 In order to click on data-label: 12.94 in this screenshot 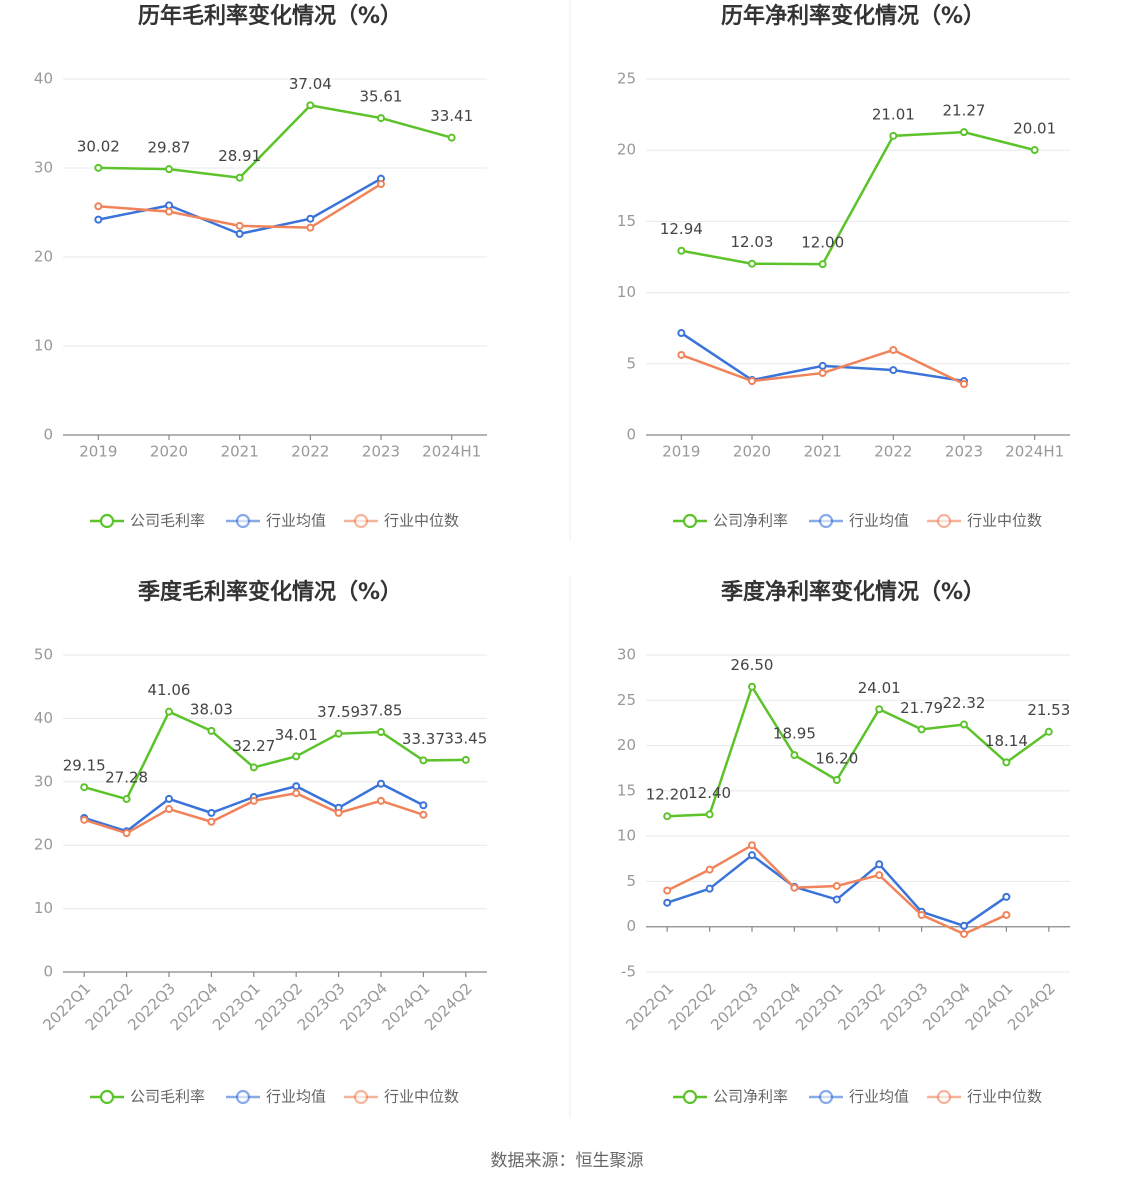, I will do `click(681, 229)`.